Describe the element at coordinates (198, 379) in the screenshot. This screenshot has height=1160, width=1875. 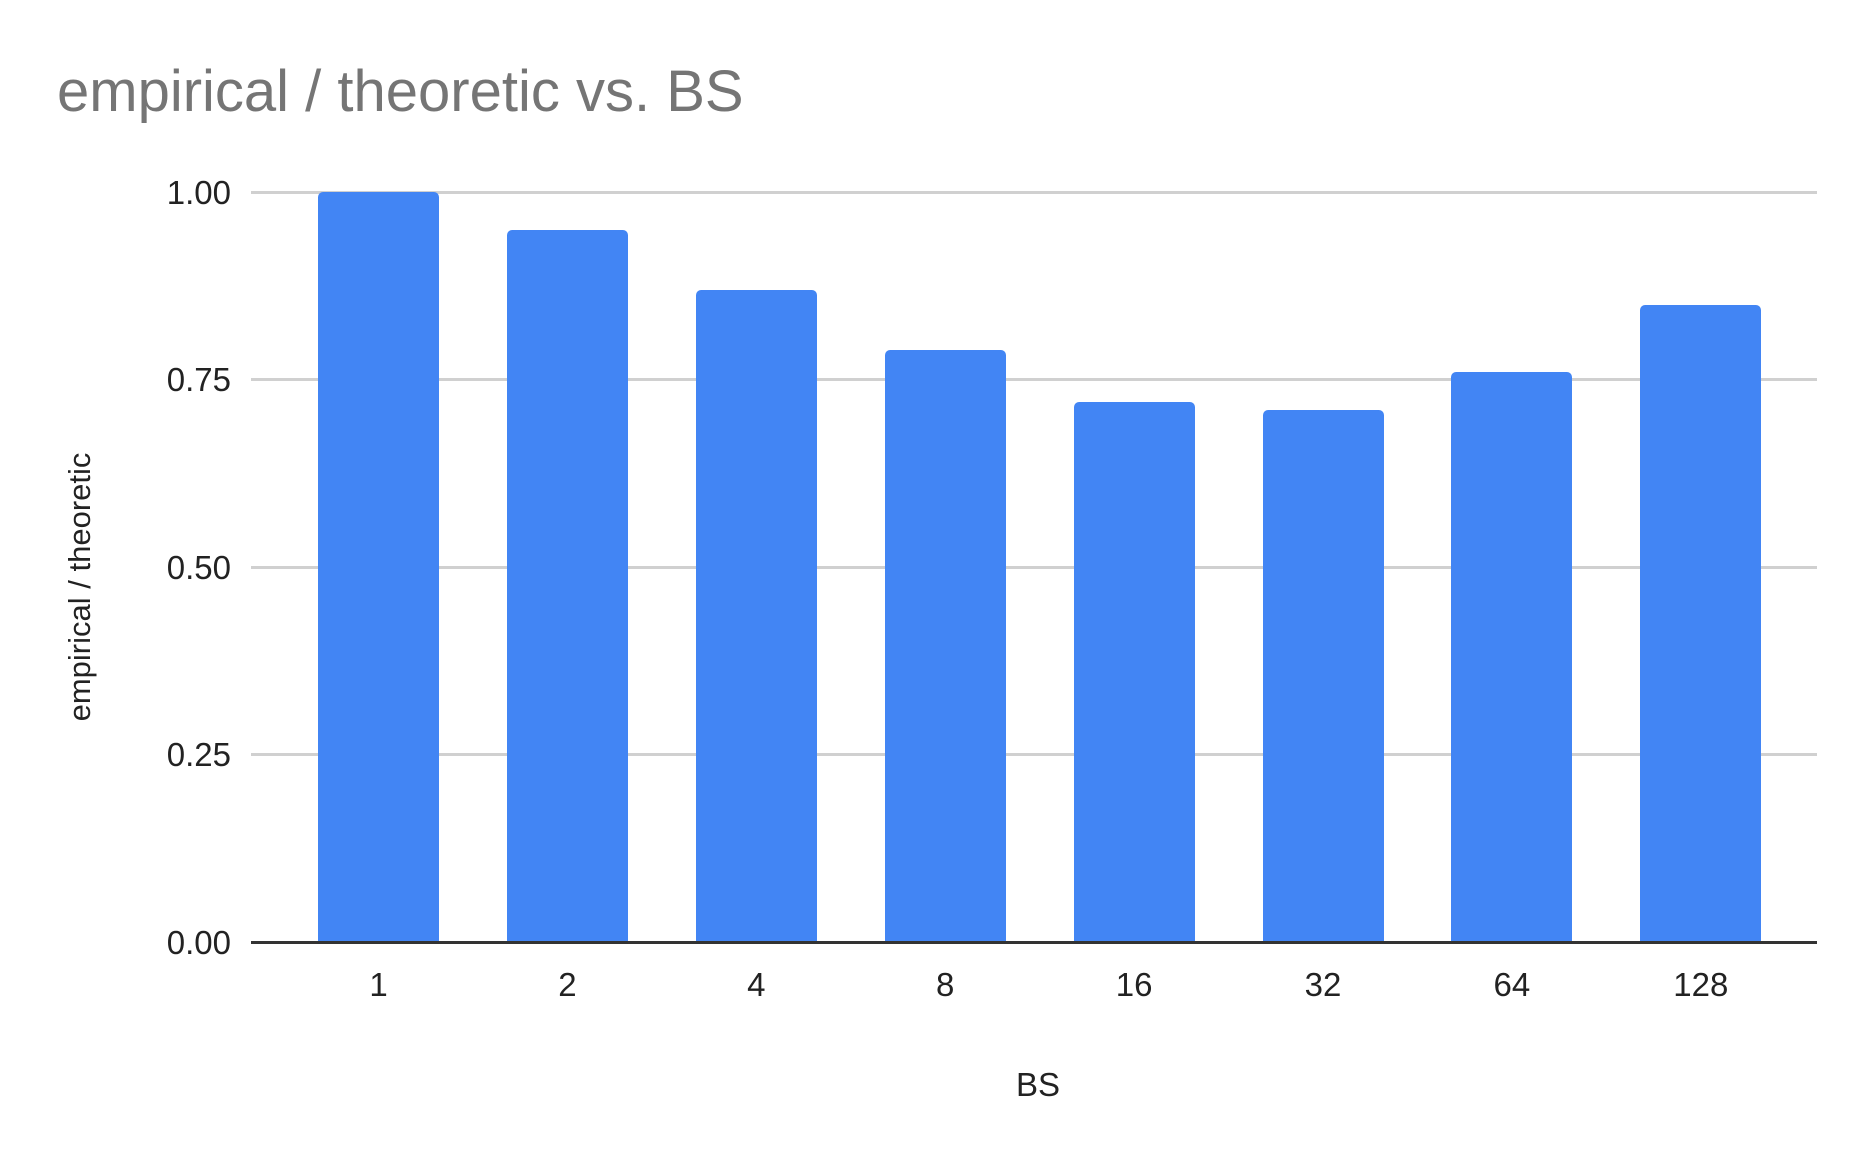
I see `y-tick-label: 0.75` at that location.